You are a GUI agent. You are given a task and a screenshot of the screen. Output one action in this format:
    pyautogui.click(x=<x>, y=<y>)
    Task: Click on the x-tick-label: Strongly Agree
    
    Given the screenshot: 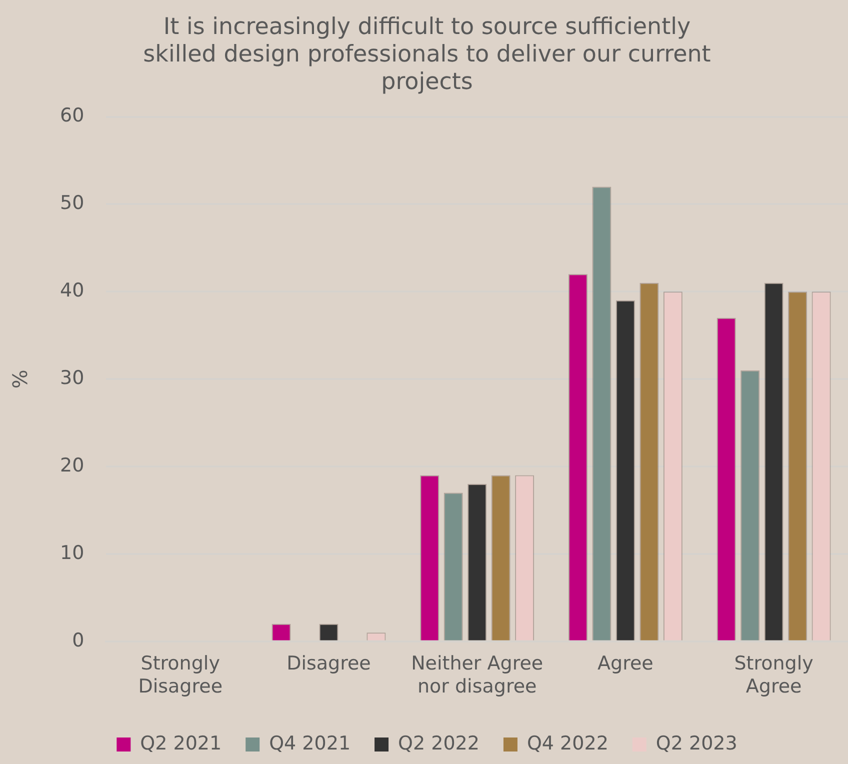 What is the action you would take?
    pyautogui.click(x=774, y=675)
    